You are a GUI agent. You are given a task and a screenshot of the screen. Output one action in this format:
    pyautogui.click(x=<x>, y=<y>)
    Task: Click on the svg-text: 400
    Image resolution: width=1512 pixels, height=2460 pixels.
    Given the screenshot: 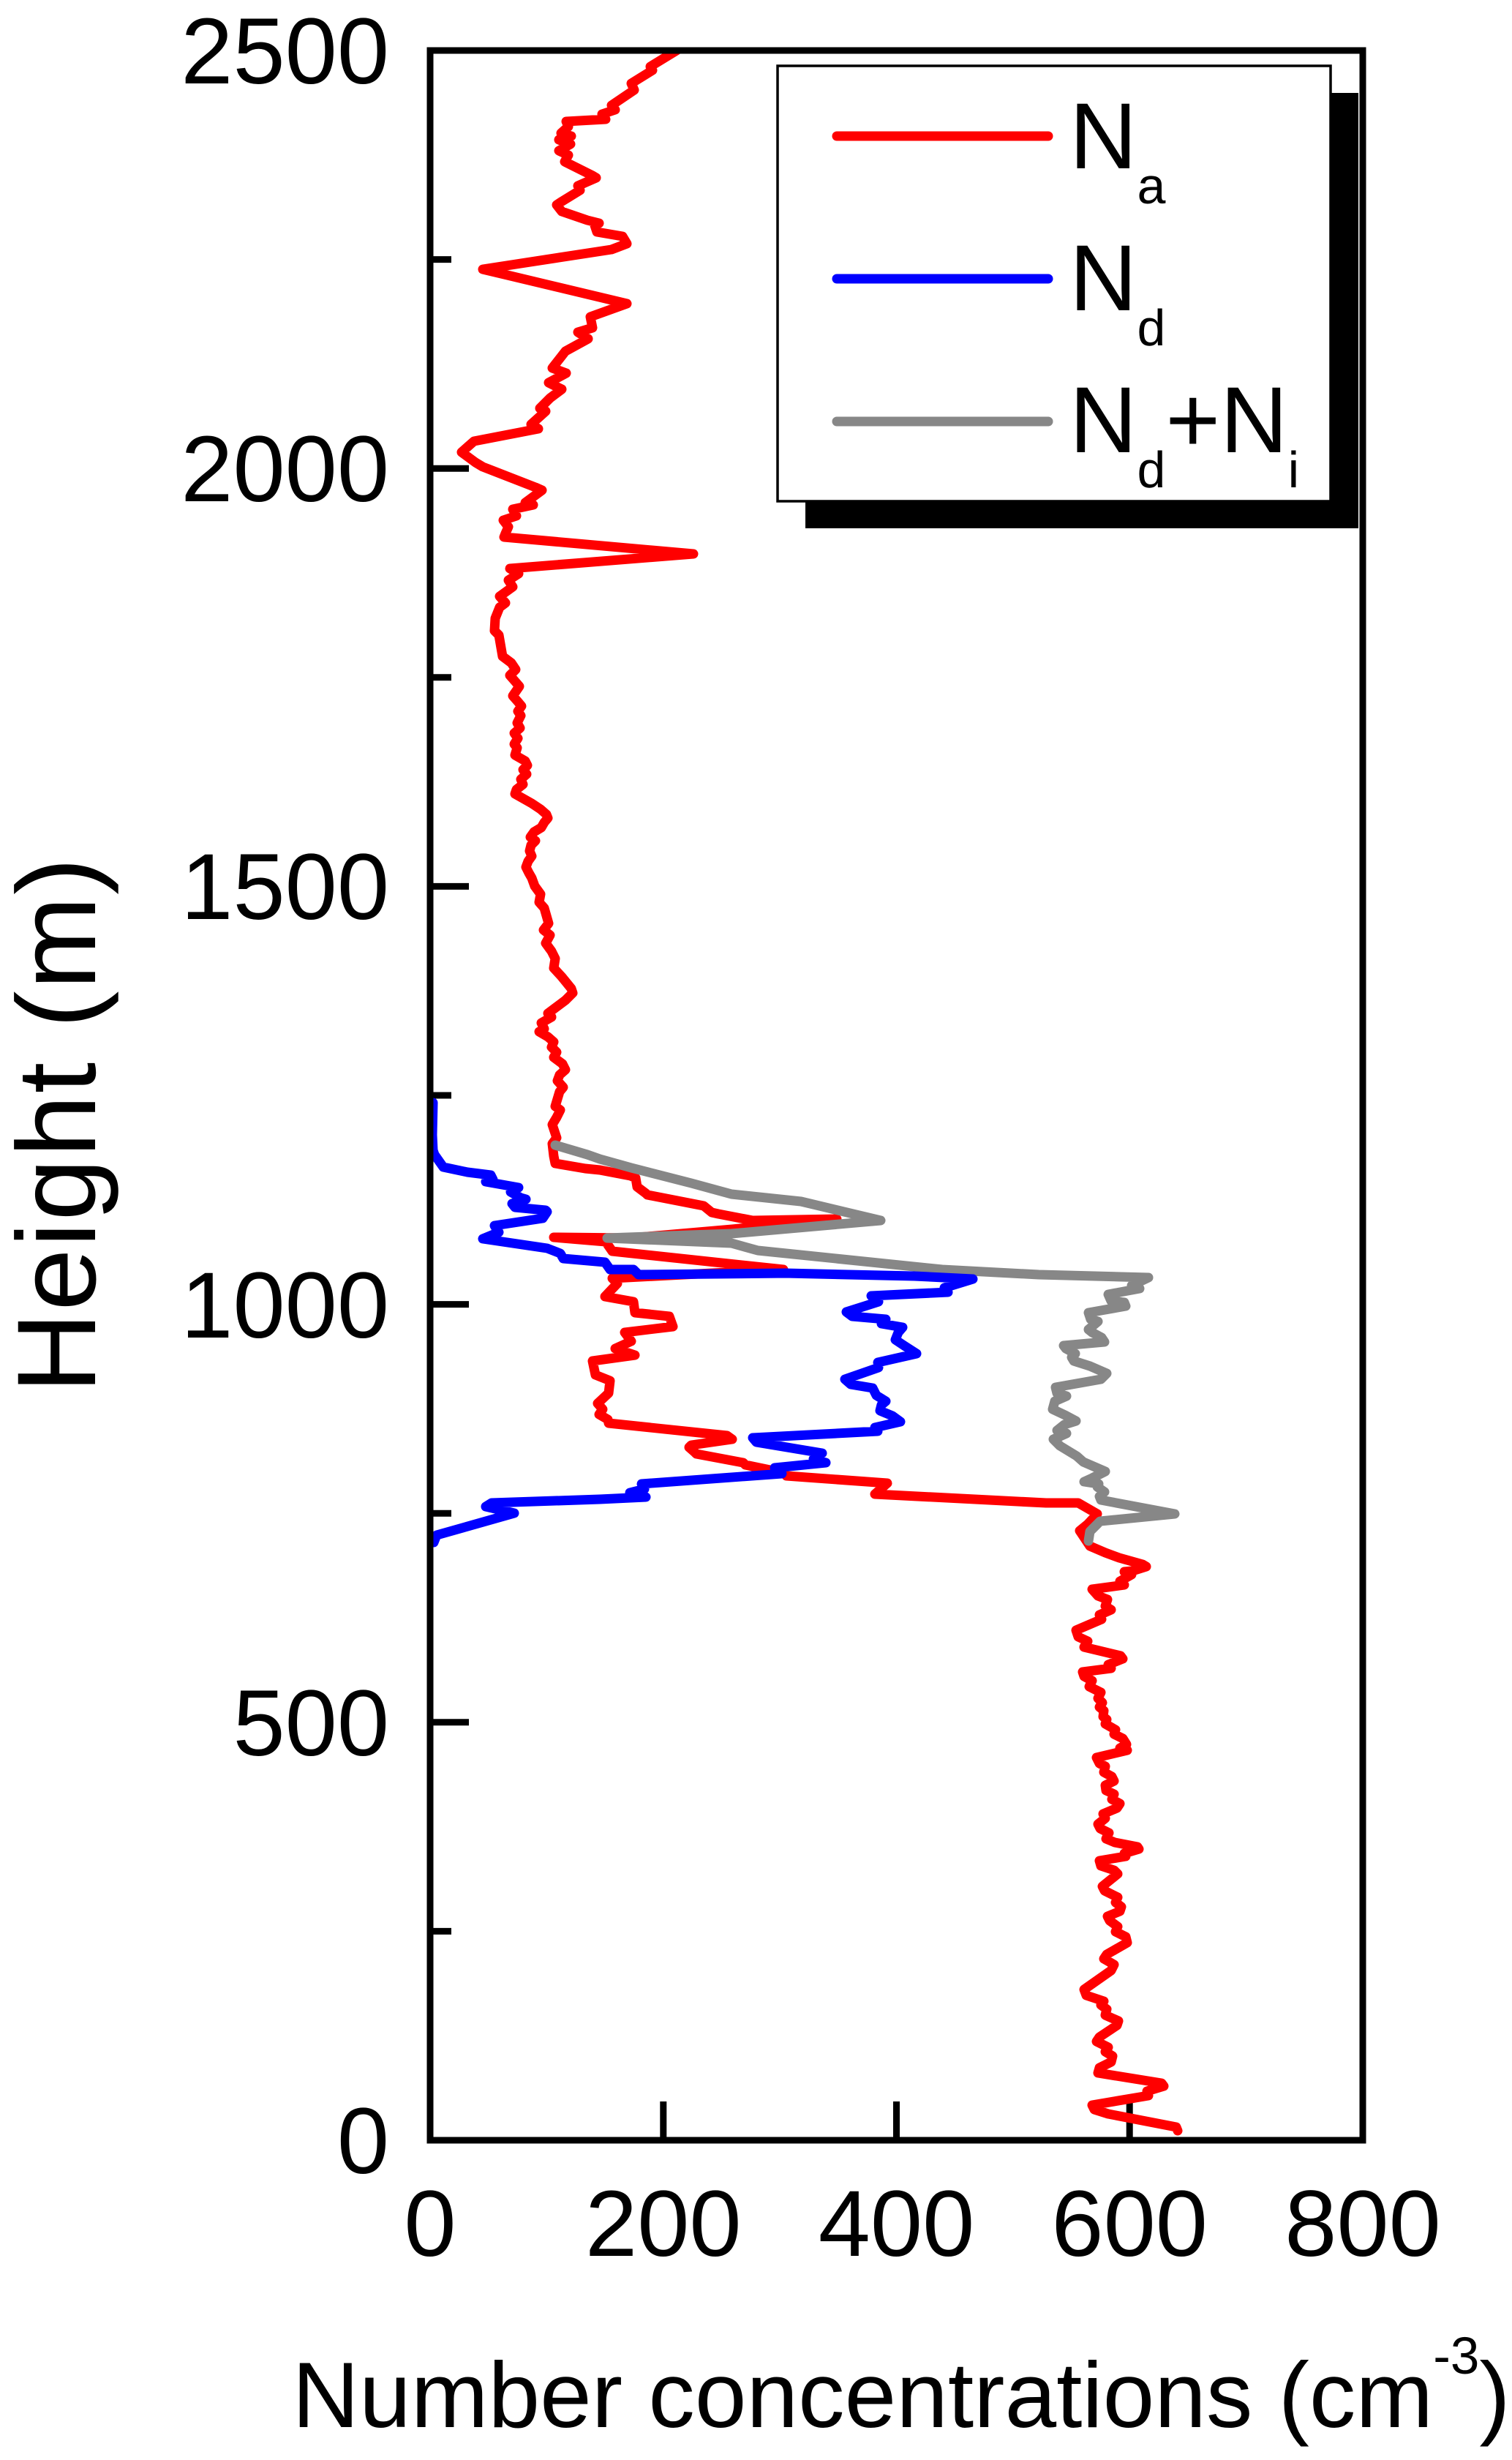 What is the action you would take?
    pyautogui.click(x=897, y=2224)
    